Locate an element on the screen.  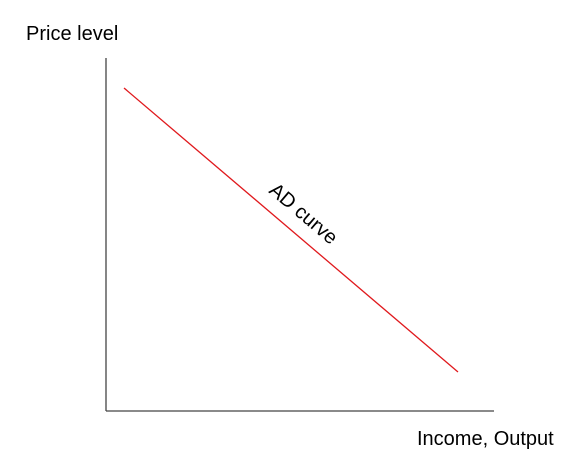
y-axis-title: Price level is located at coordinates (72, 34).